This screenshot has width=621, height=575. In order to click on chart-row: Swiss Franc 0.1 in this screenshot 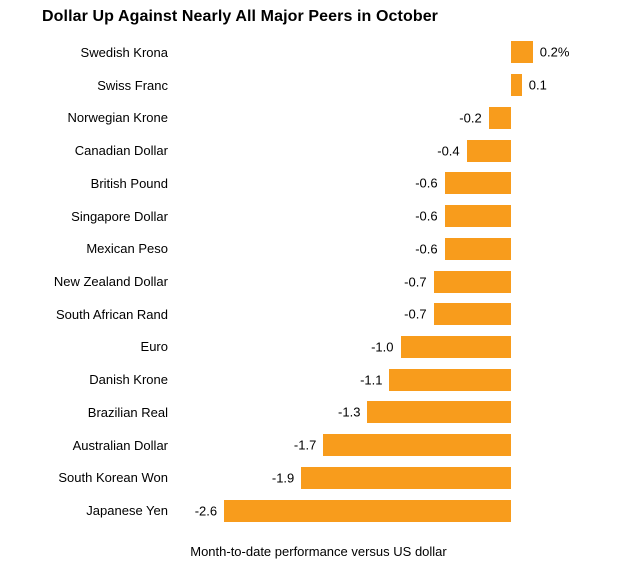, I will do `click(310, 85)`.